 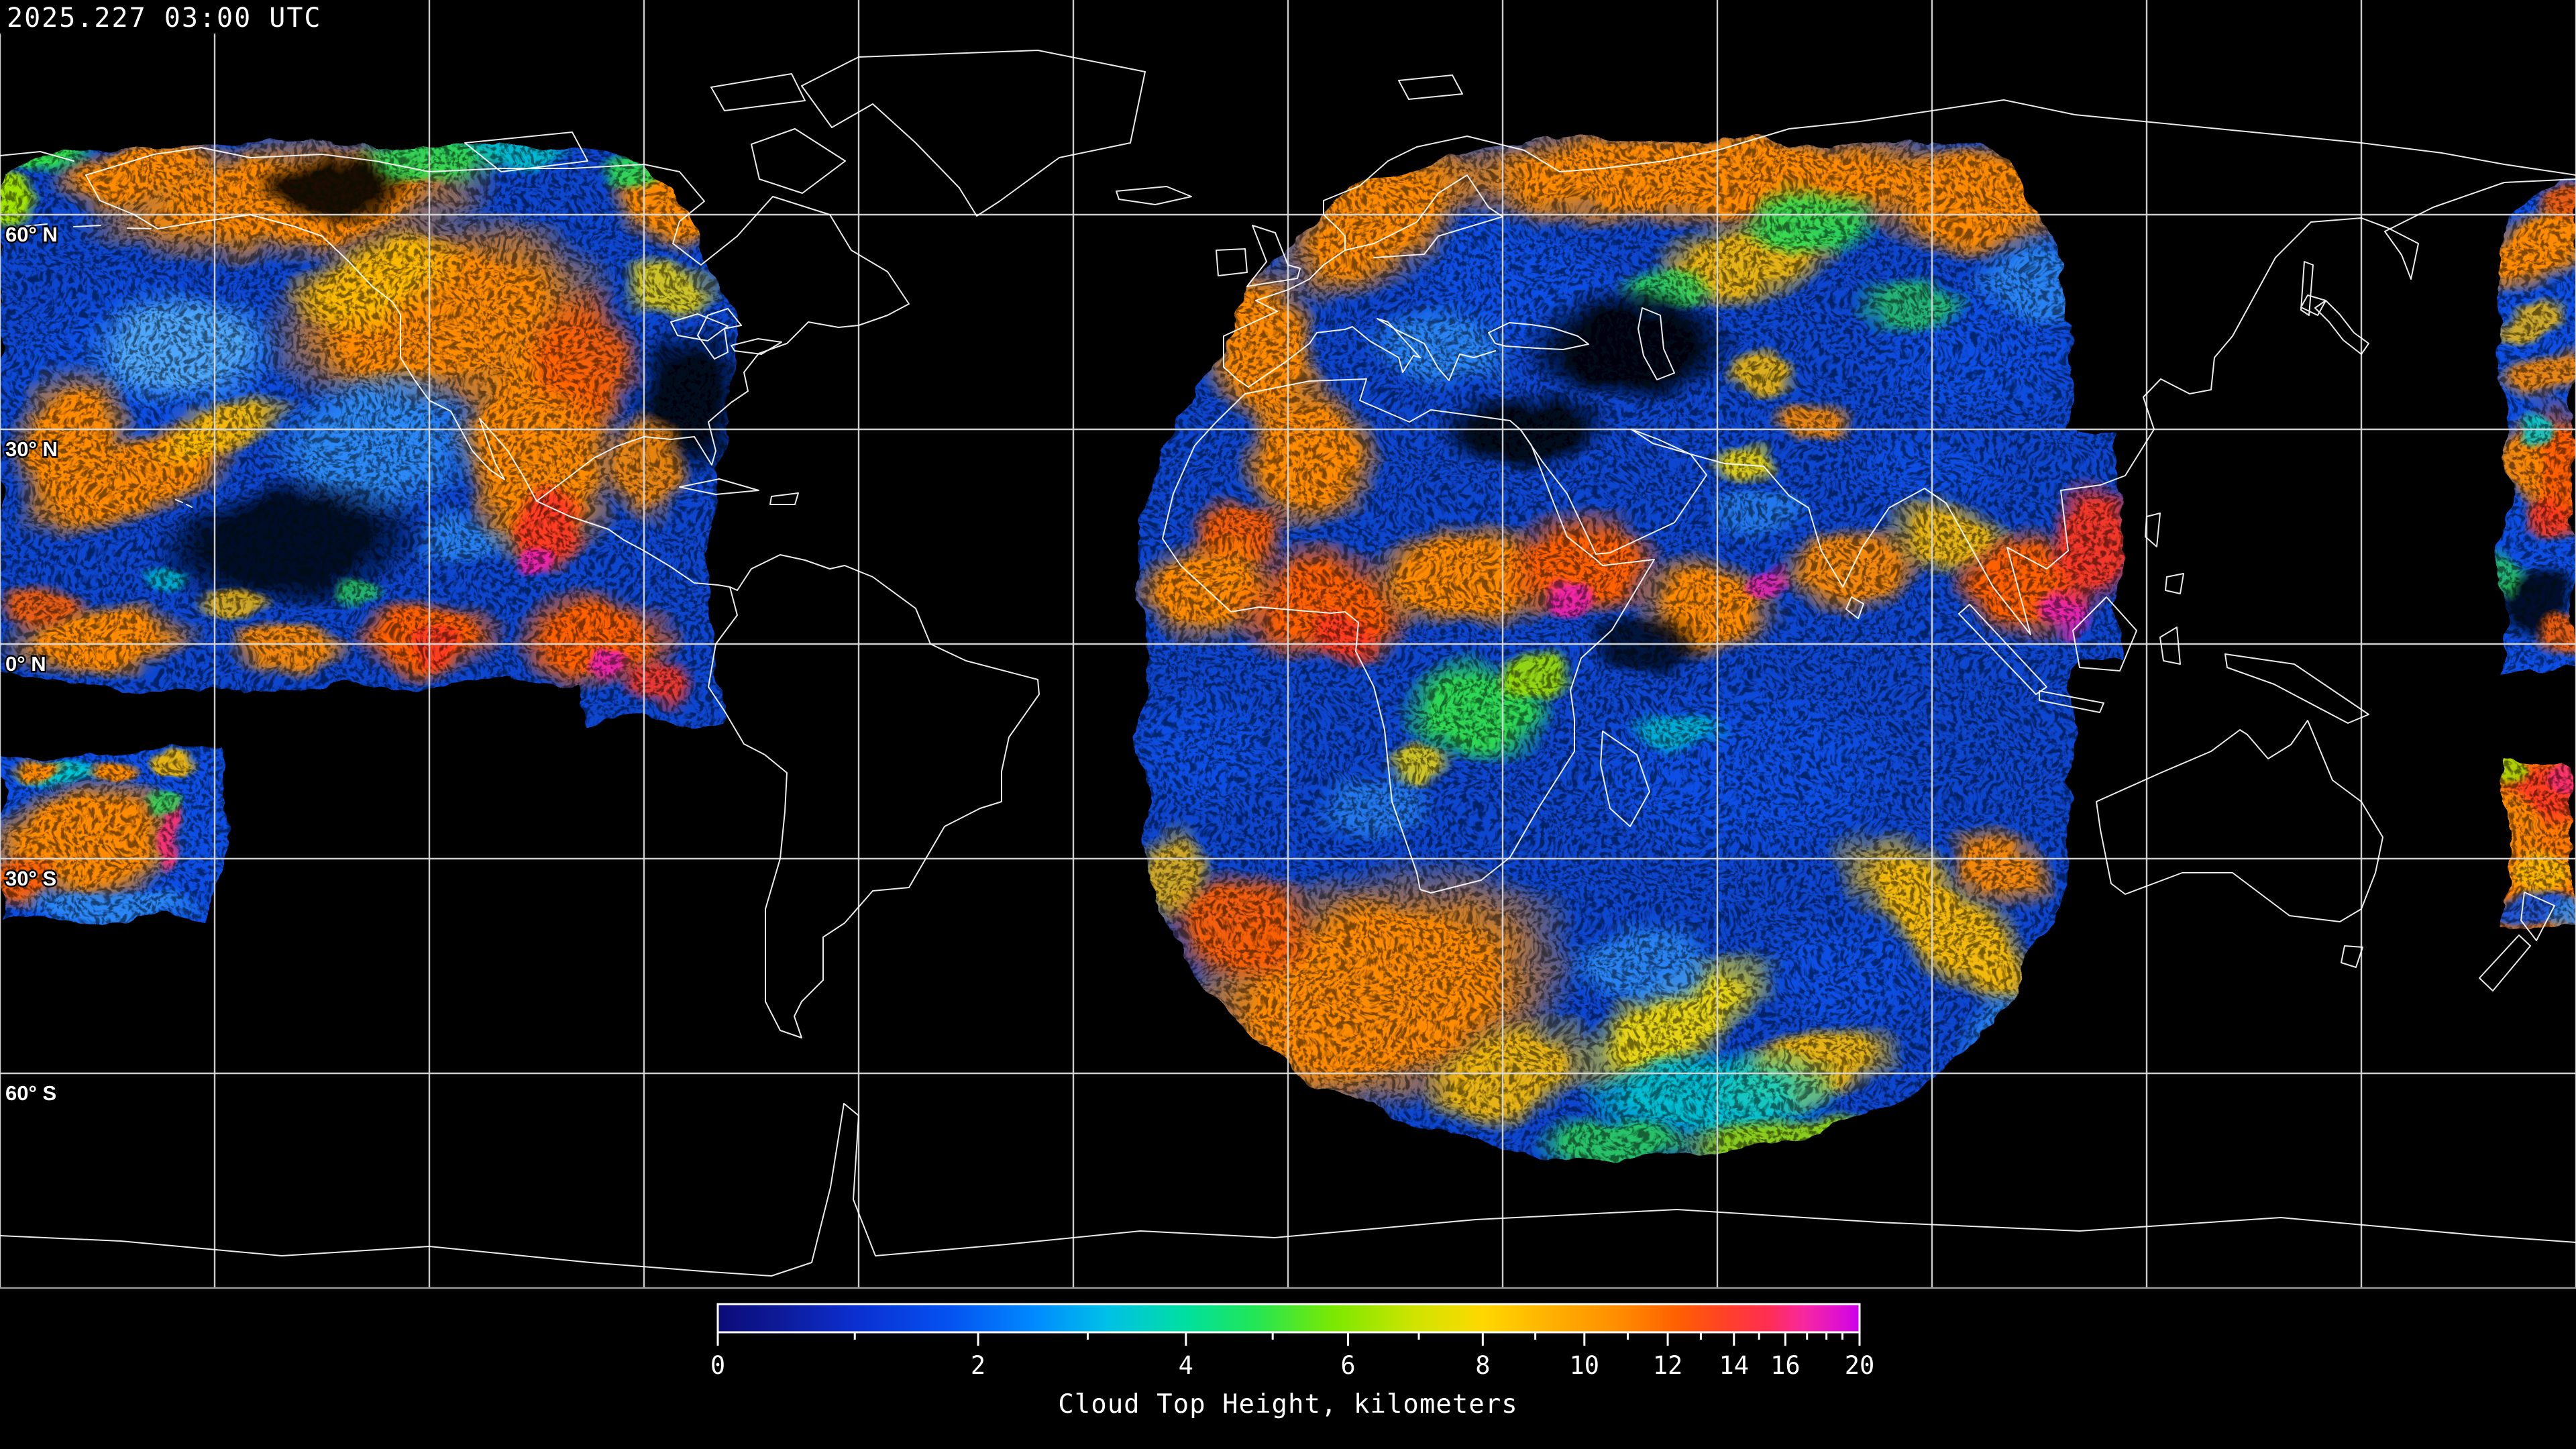 I want to click on timestamp-backing, so click(x=145, y=17).